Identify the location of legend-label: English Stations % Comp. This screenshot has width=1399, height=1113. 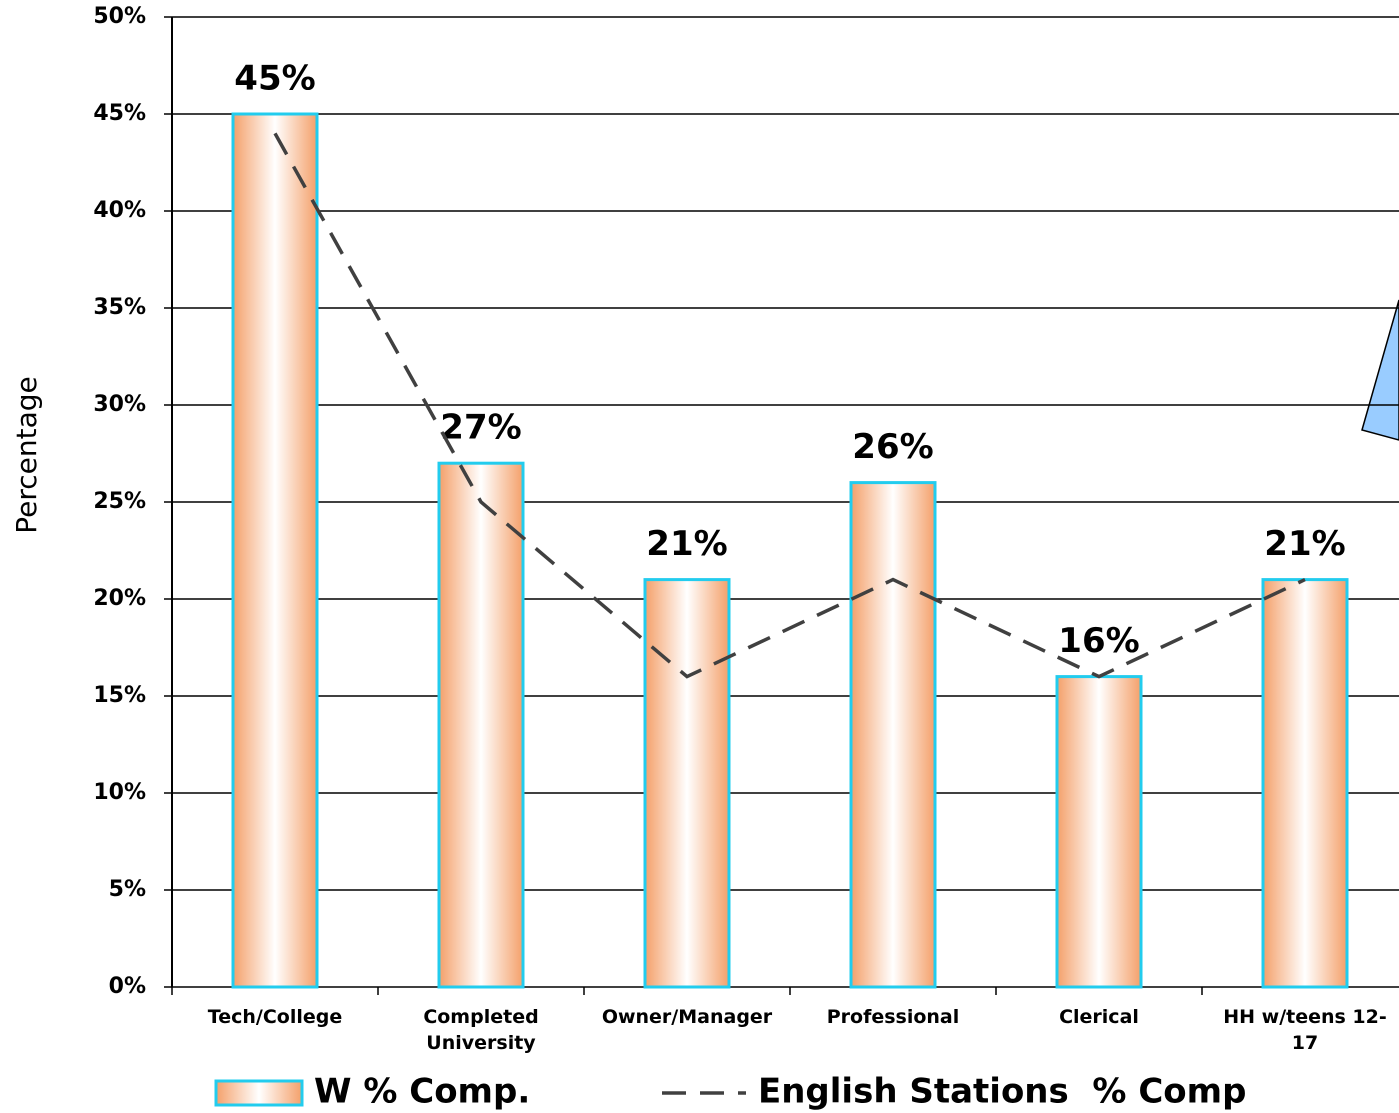
(1002, 1092).